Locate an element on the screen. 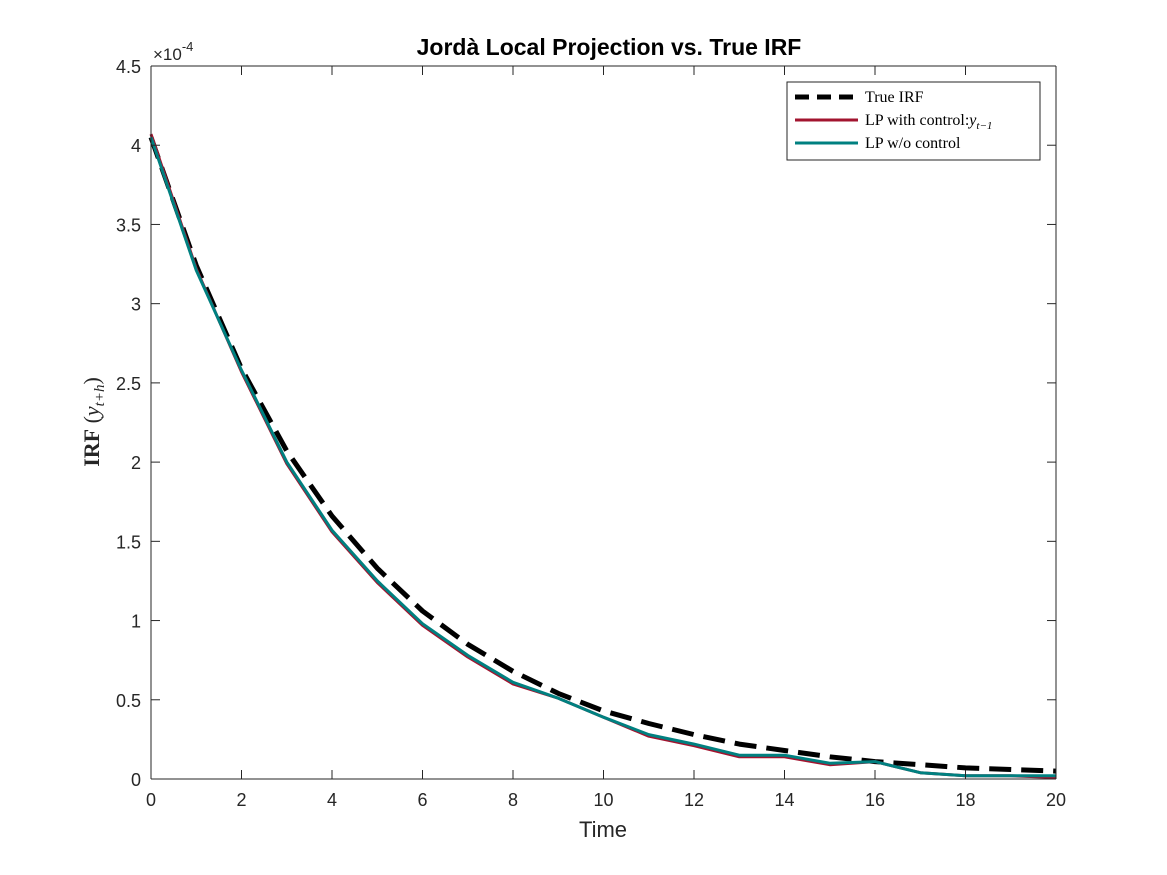 Image resolution: width=1167 pixels, height=875 pixels. chart-title: Jordà Local Projection vs. True IRF is located at coordinates (609, 47).